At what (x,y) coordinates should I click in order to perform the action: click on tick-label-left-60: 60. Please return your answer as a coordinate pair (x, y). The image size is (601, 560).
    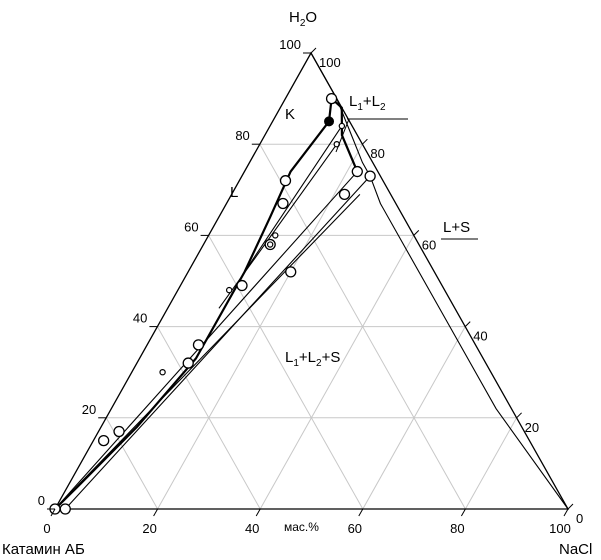
    Looking at the image, I should click on (191, 226).